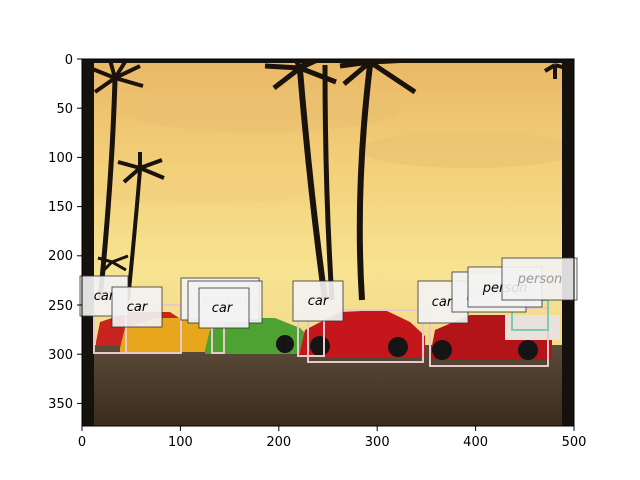 Image resolution: width=640 pixels, height=480 pixels. I want to click on y-axis, so click(79, 231).